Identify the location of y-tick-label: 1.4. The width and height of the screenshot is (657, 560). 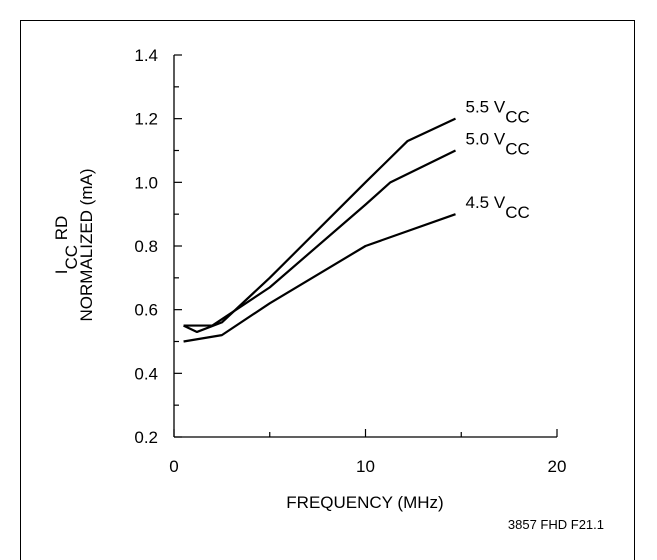
(146, 55).